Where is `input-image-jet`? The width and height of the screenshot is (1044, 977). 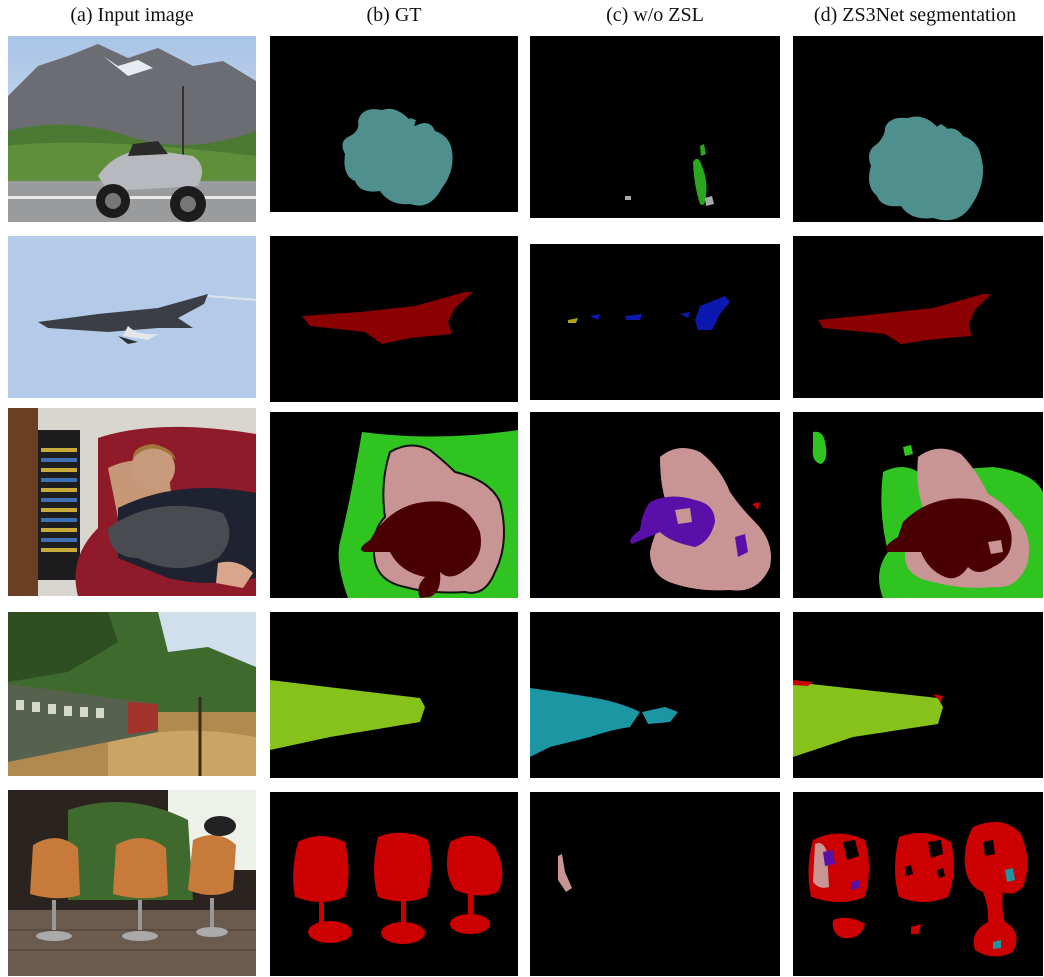 input-image-jet is located at coordinates (132, 317).